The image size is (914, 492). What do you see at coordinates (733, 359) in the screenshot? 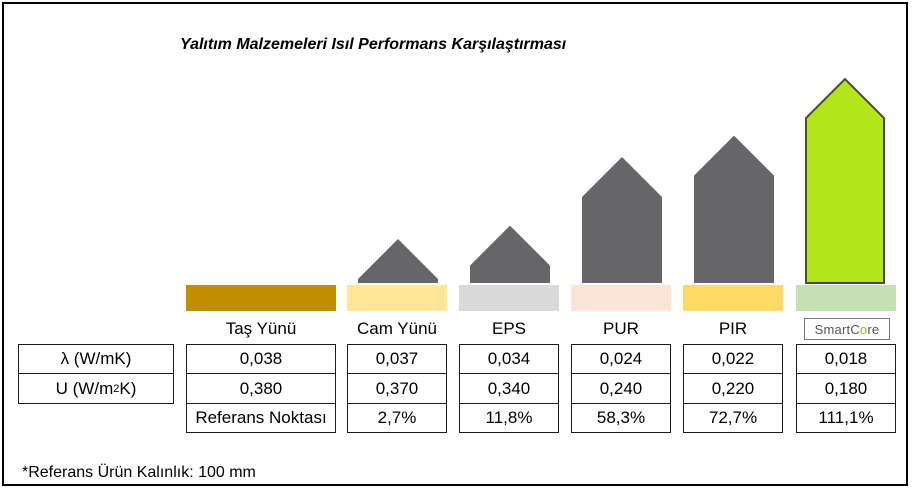
I see `lambda-cell: 0,022` at bounding box center [733, 359].